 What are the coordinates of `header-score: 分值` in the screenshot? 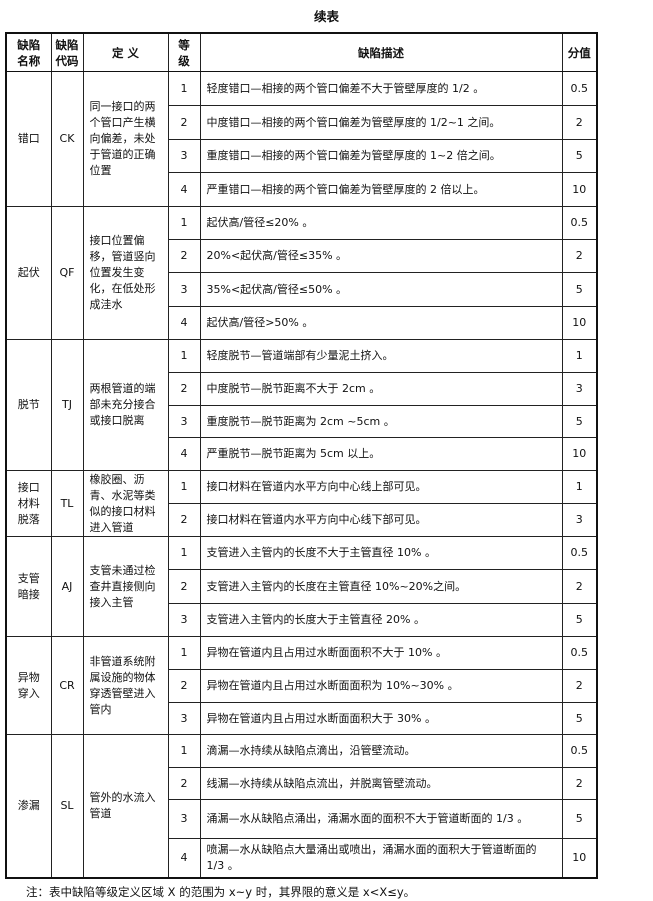 It's located at (579, 52).